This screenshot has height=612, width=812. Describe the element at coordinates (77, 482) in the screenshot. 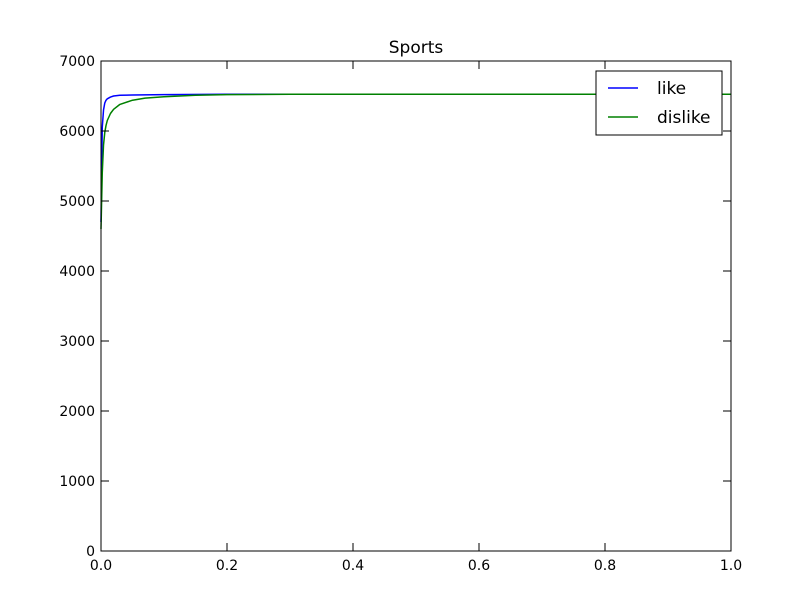

I see `y-tick-label: 1000` at that location.